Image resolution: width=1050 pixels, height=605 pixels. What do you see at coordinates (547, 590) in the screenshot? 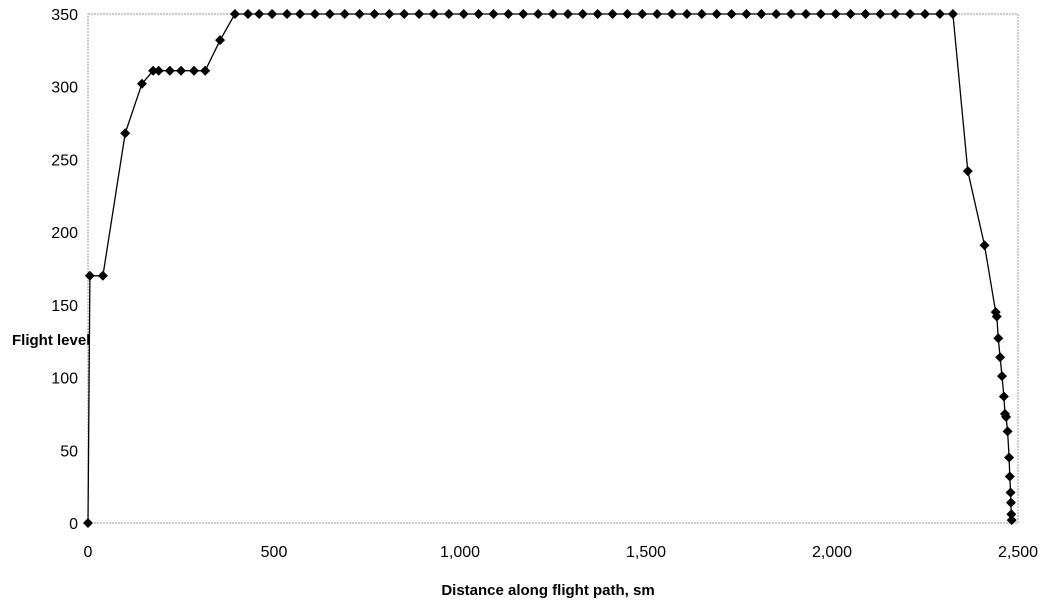
I see `x-axis-title: Distance along flight path, sm` at bounding box center [547, 590].